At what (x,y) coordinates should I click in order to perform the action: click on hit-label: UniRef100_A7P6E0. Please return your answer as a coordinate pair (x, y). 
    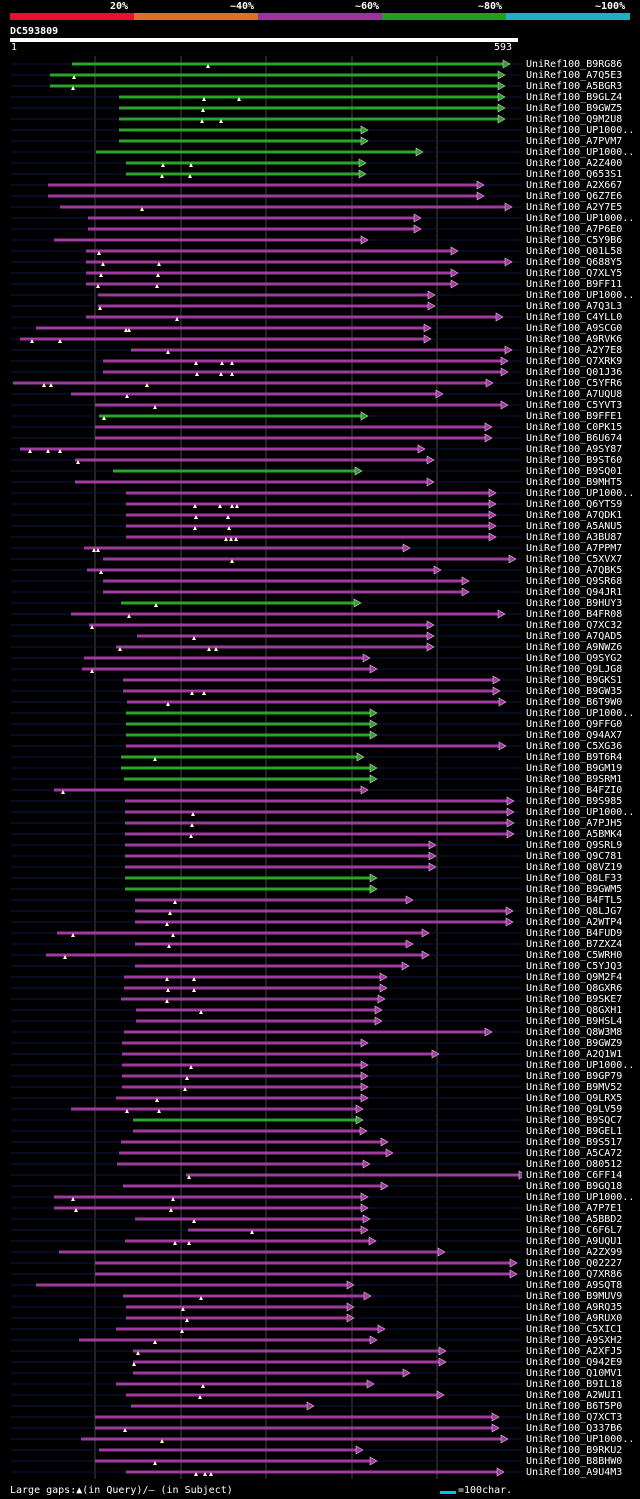
    Looking at the image, I should click on (574, 229).